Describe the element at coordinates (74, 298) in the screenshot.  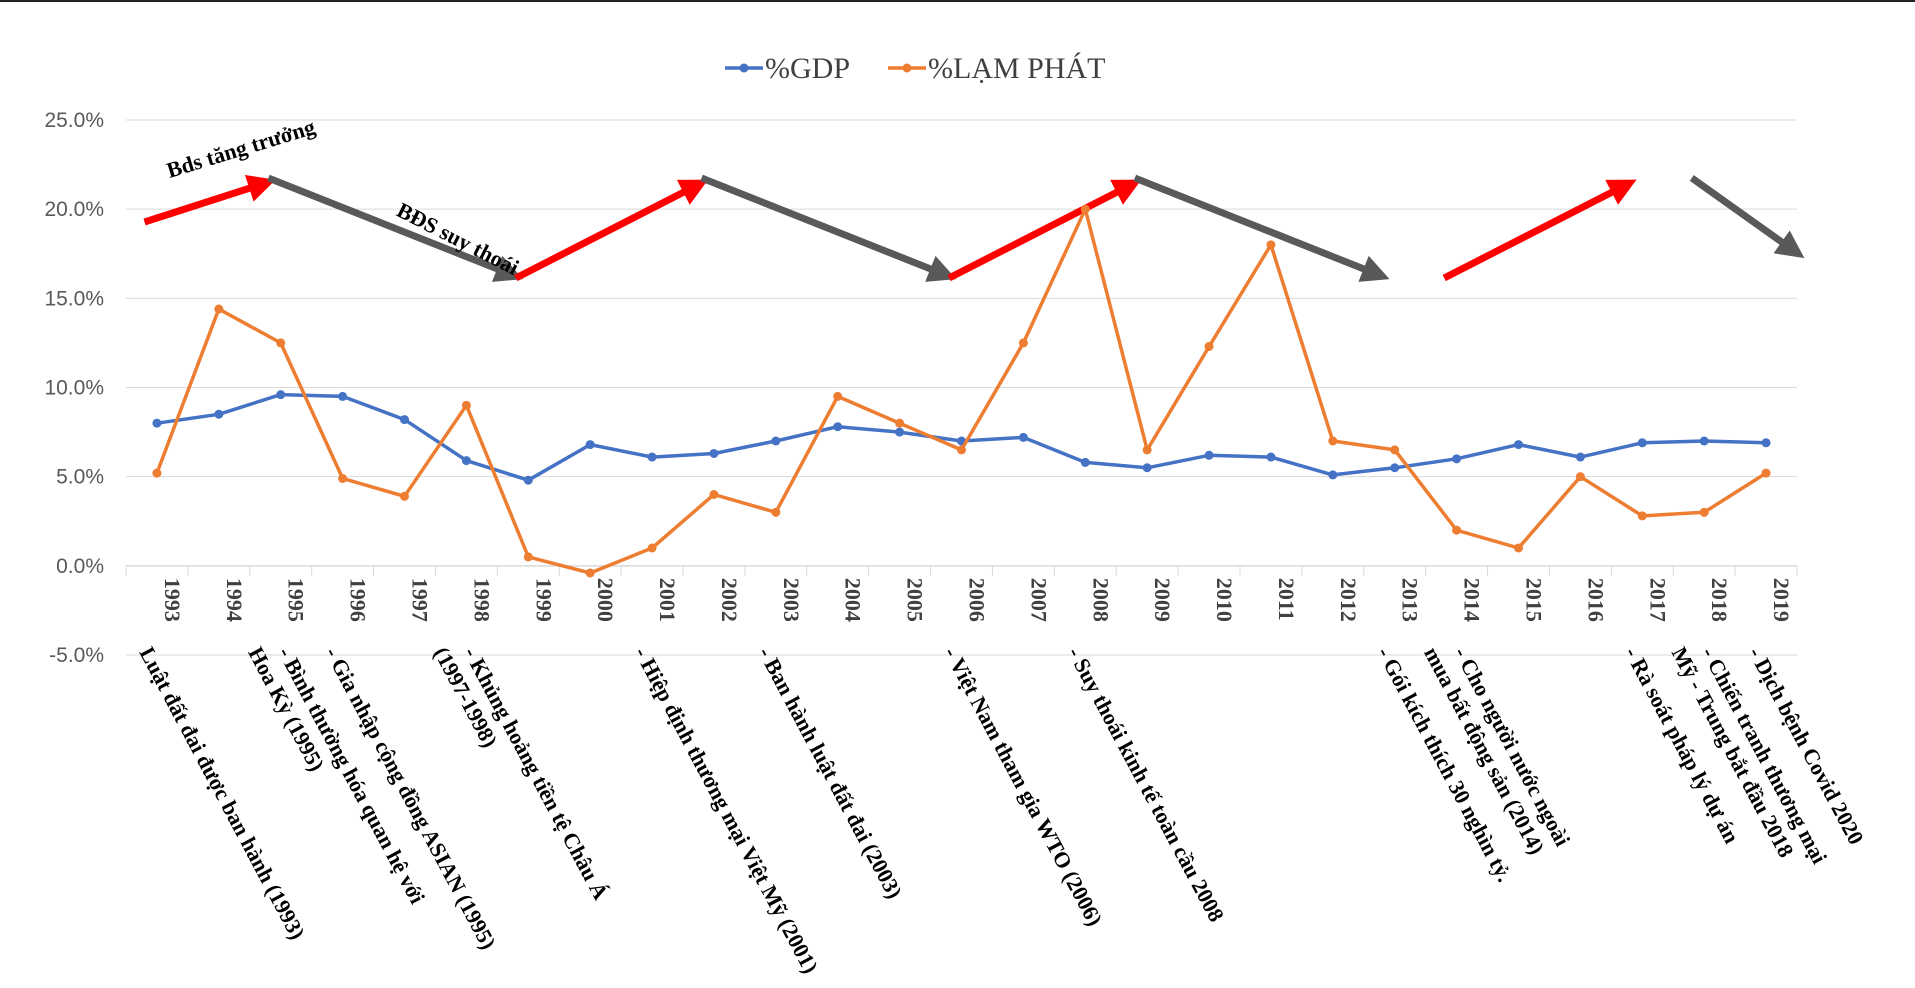
I see `y-tick-label: 15.0%` at that location.